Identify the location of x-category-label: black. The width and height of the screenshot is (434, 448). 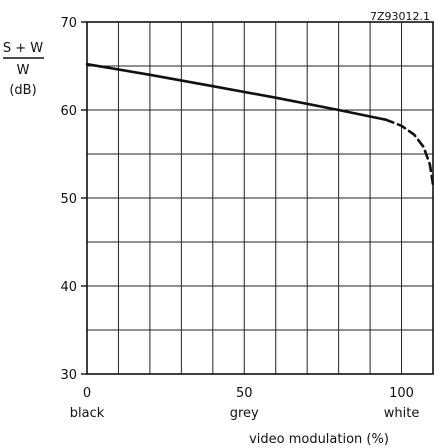
(87, 413).